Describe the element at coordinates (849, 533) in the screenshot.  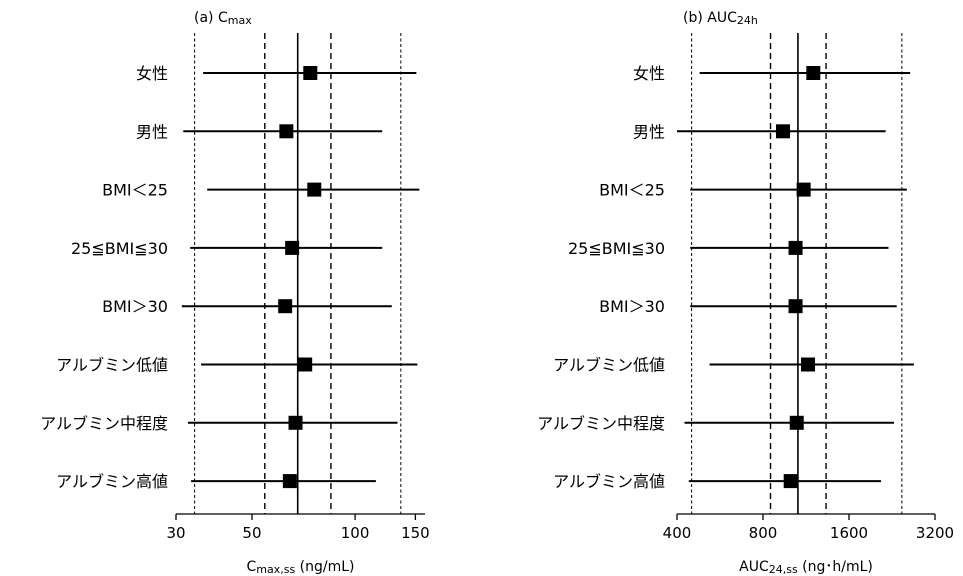
I see `x-tick-label: 1600` at that location.